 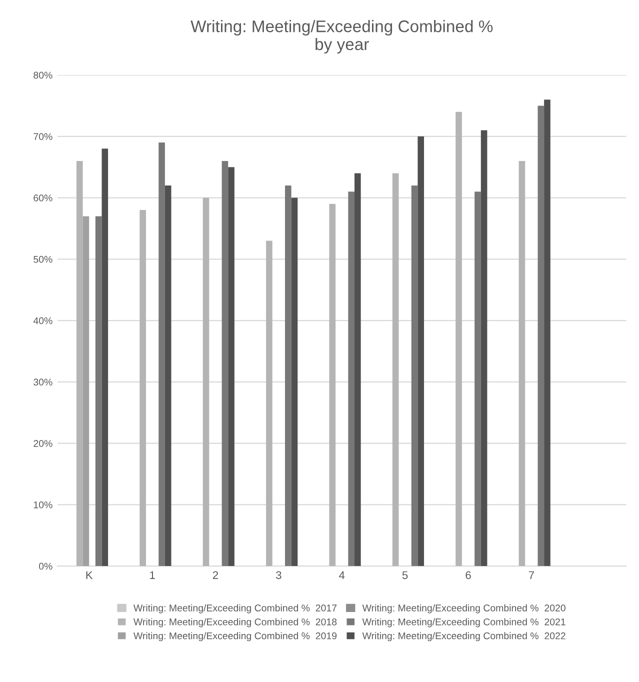 What do you see at coordinates (43, 75) in the screenshot?
I see `y-tick-label: 80%` at bounding box center [43, 75].